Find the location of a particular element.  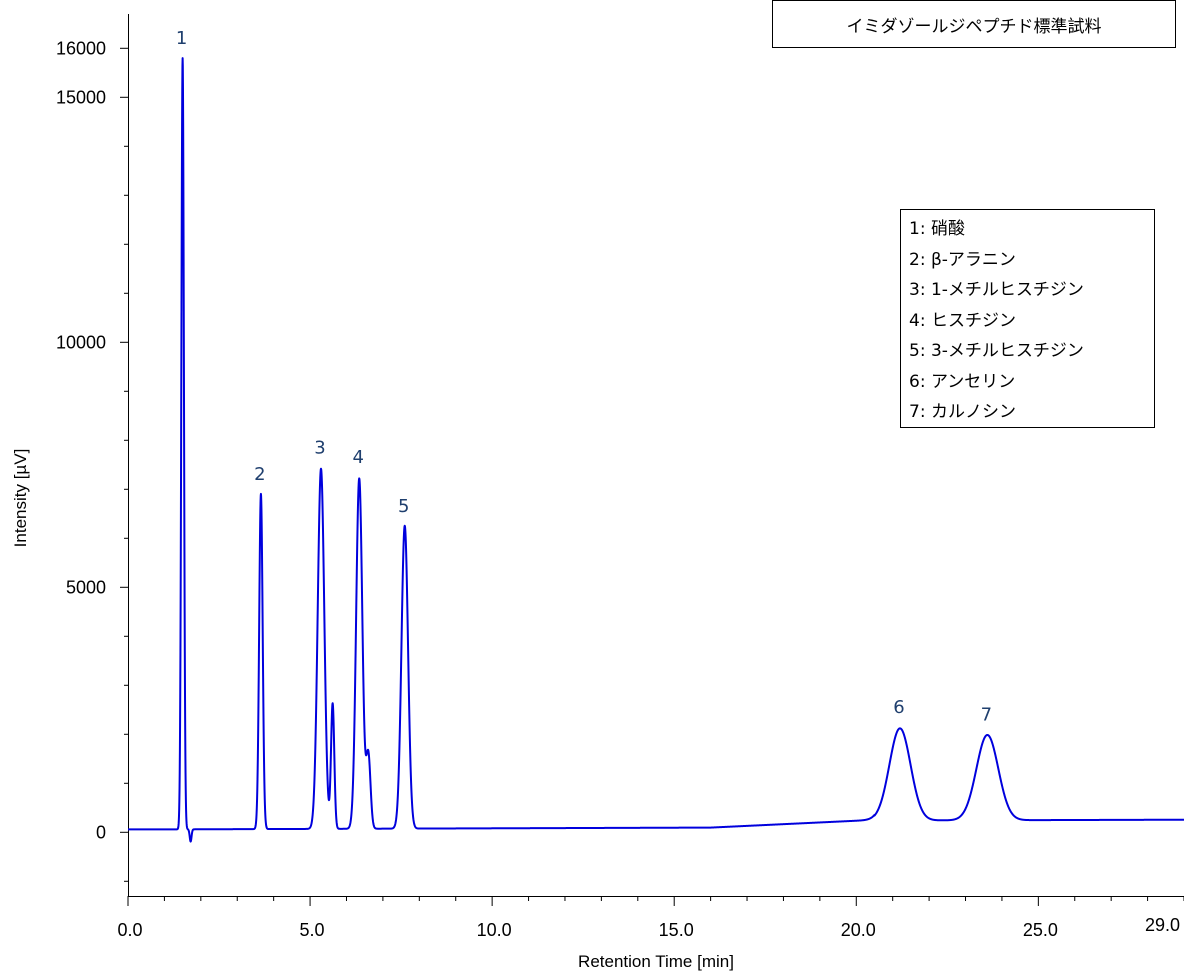

legend-item-3-methylhistidine: 5: 3-メチルヒスチジン is located at coordinates (996, 351).